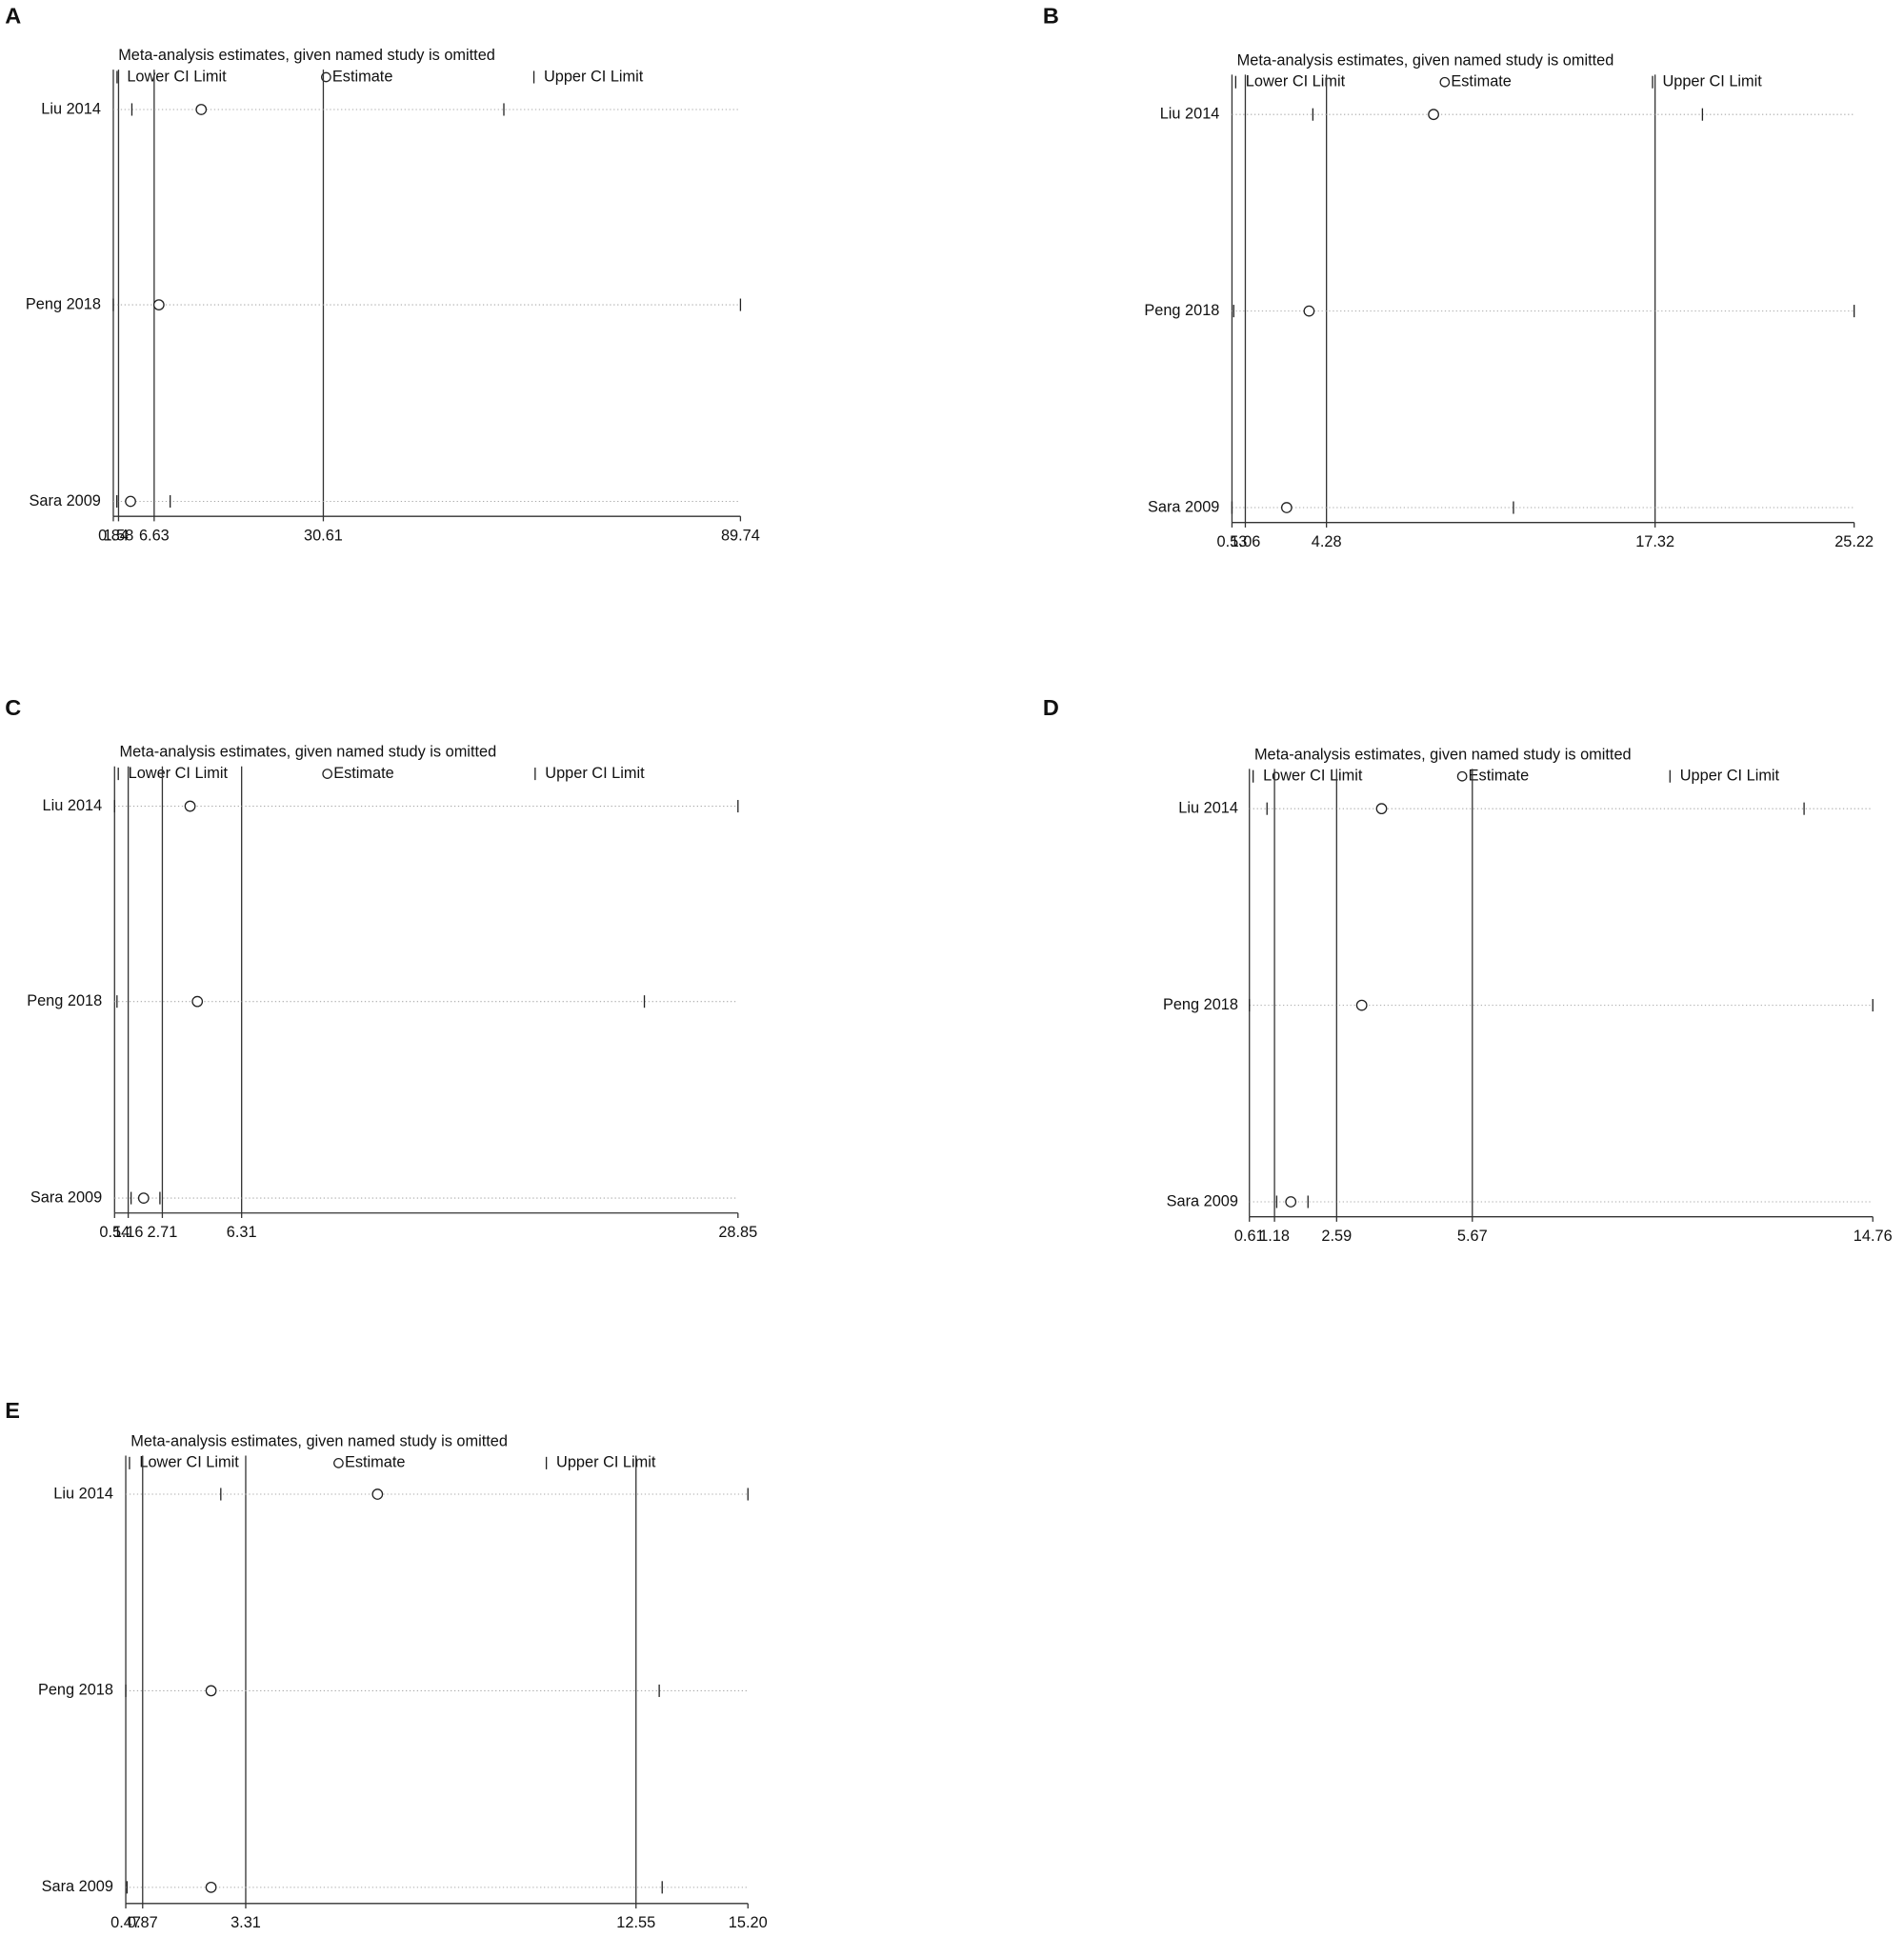  I want to click on x-tick-label: 2.71, so click(163, 1233).